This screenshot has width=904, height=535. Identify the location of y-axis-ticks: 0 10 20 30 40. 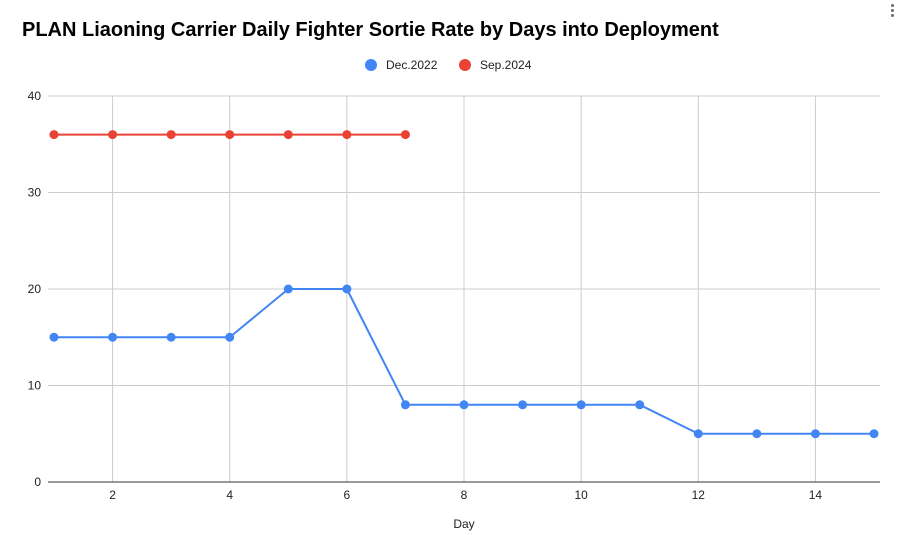
(35, 289).